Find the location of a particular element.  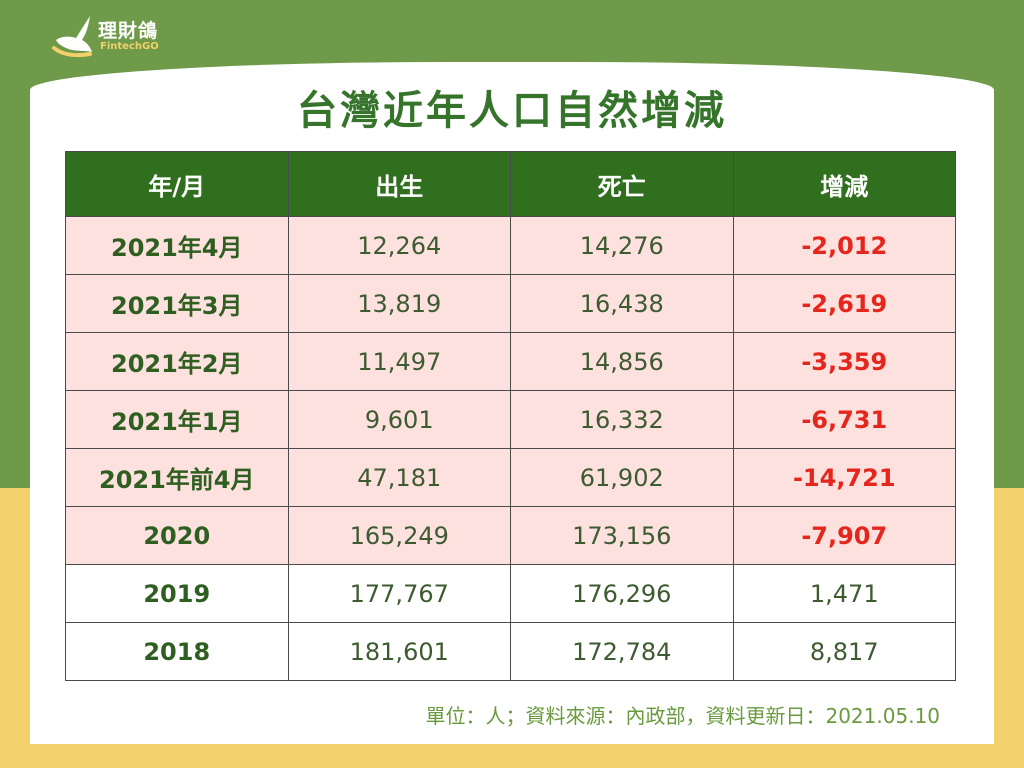

period-cell: 2020 is located at coordinates (177, 535).